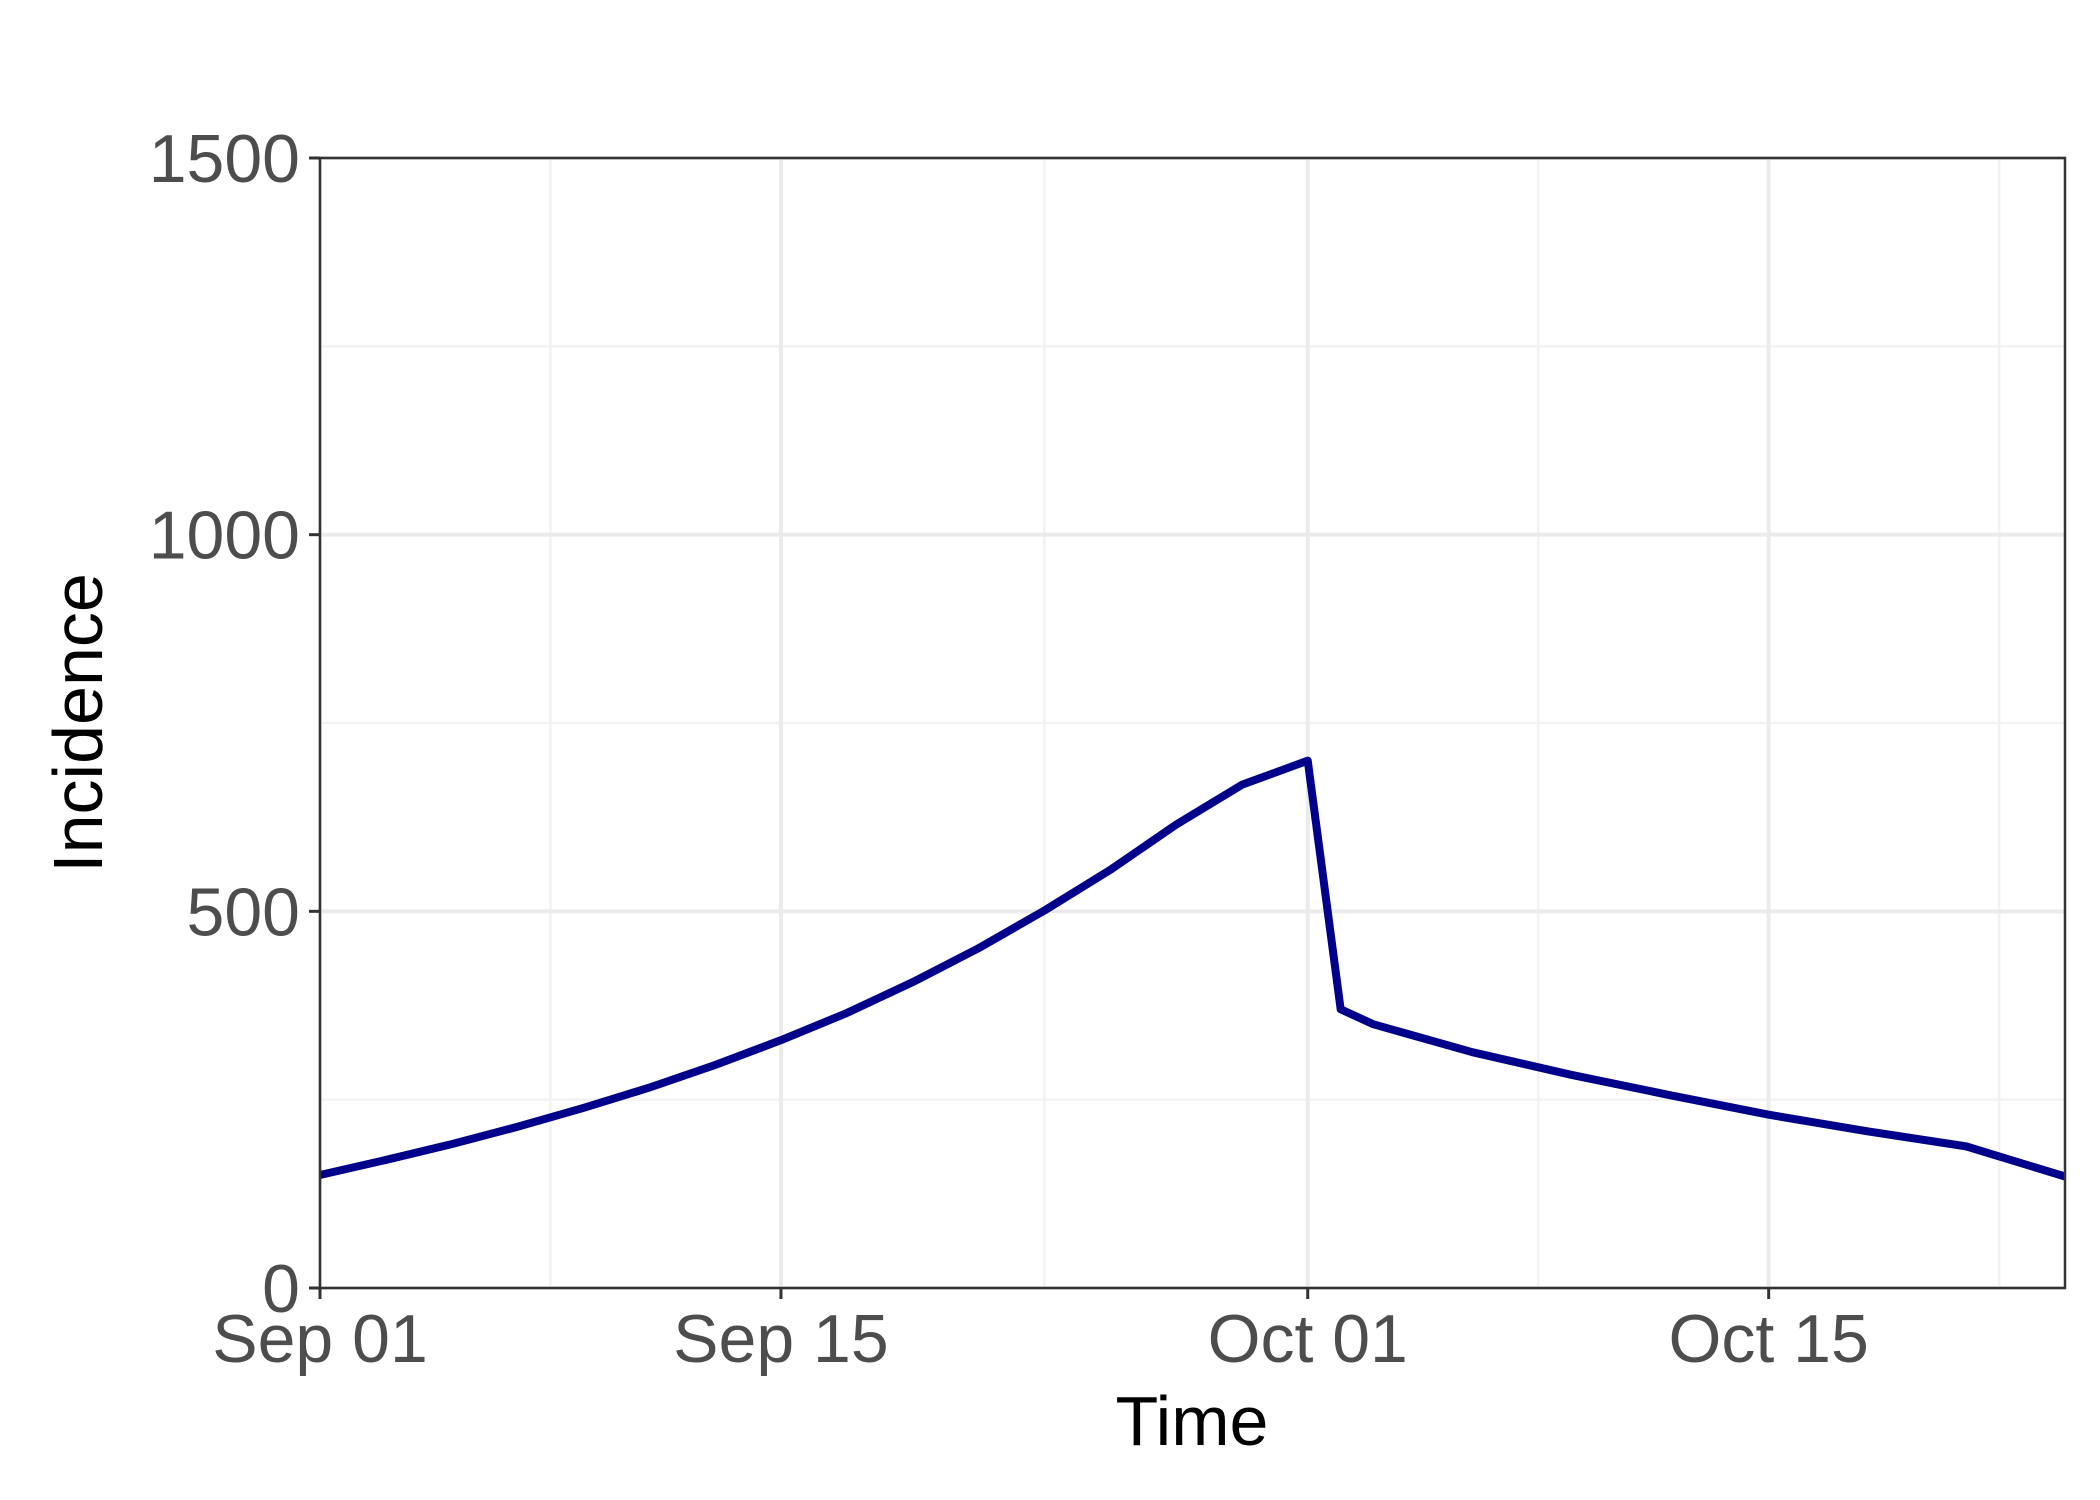 The height and width of the screenshot is (1500, 2100). I want to click on y-tick-label: 1500, so click(224, 159).